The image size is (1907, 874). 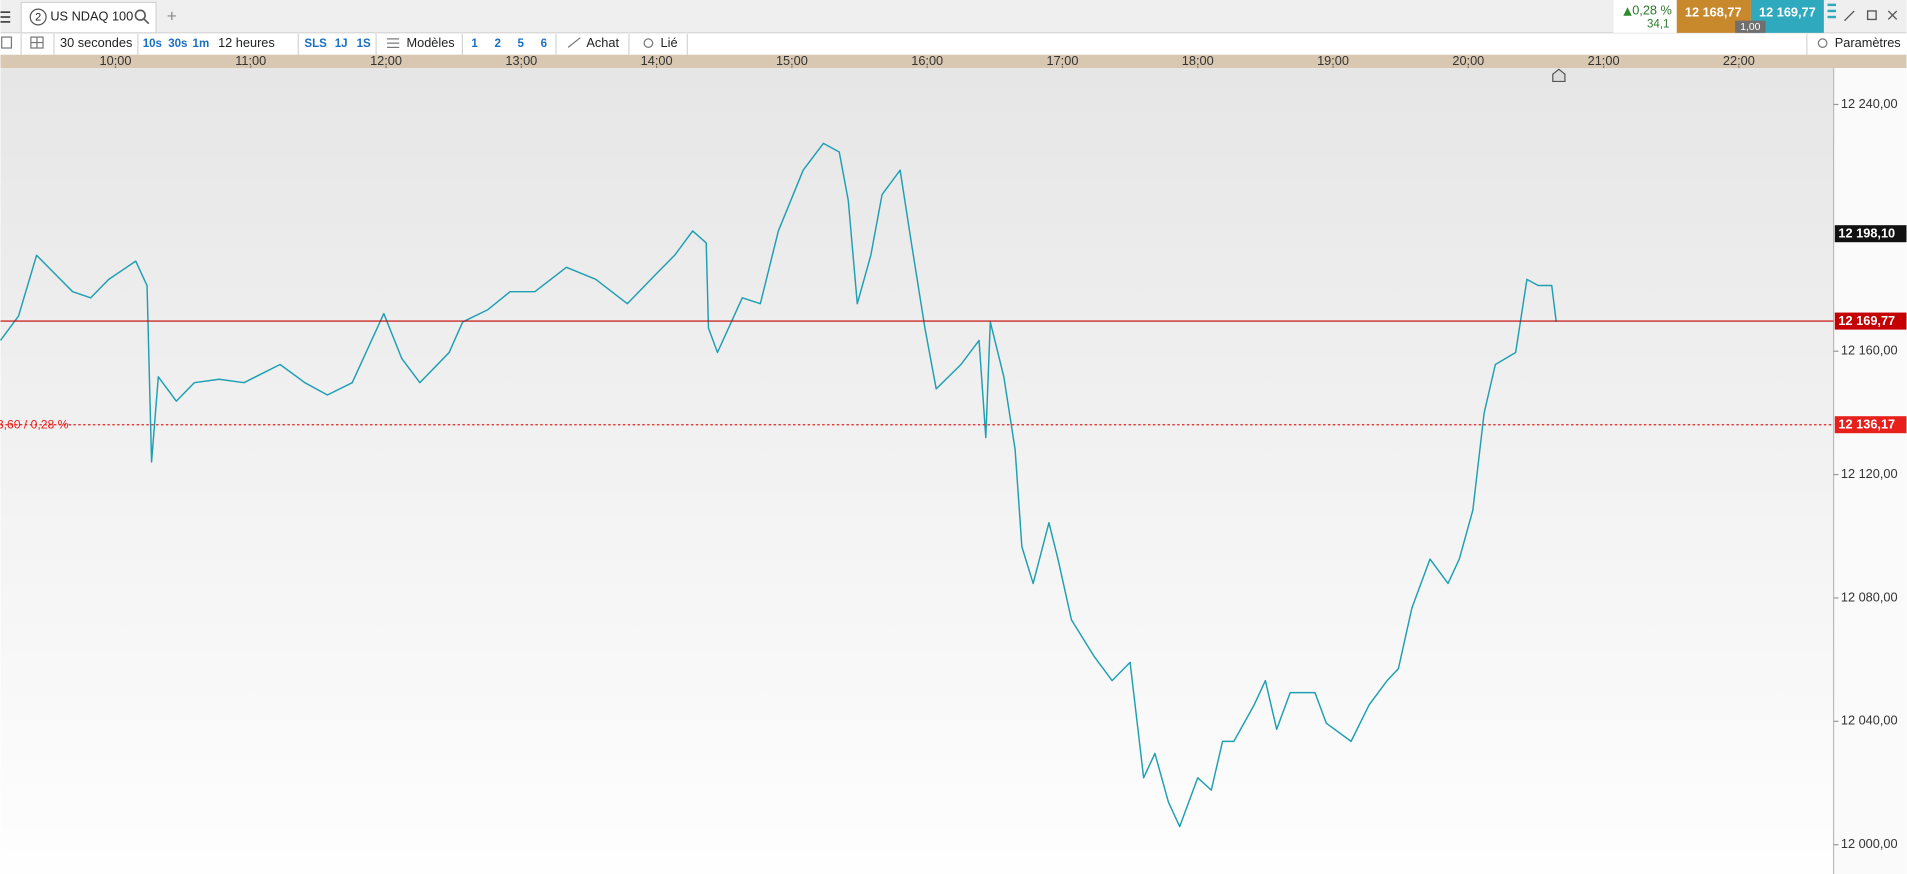 I want to click on spread-box, so click(x=1750, y=26).